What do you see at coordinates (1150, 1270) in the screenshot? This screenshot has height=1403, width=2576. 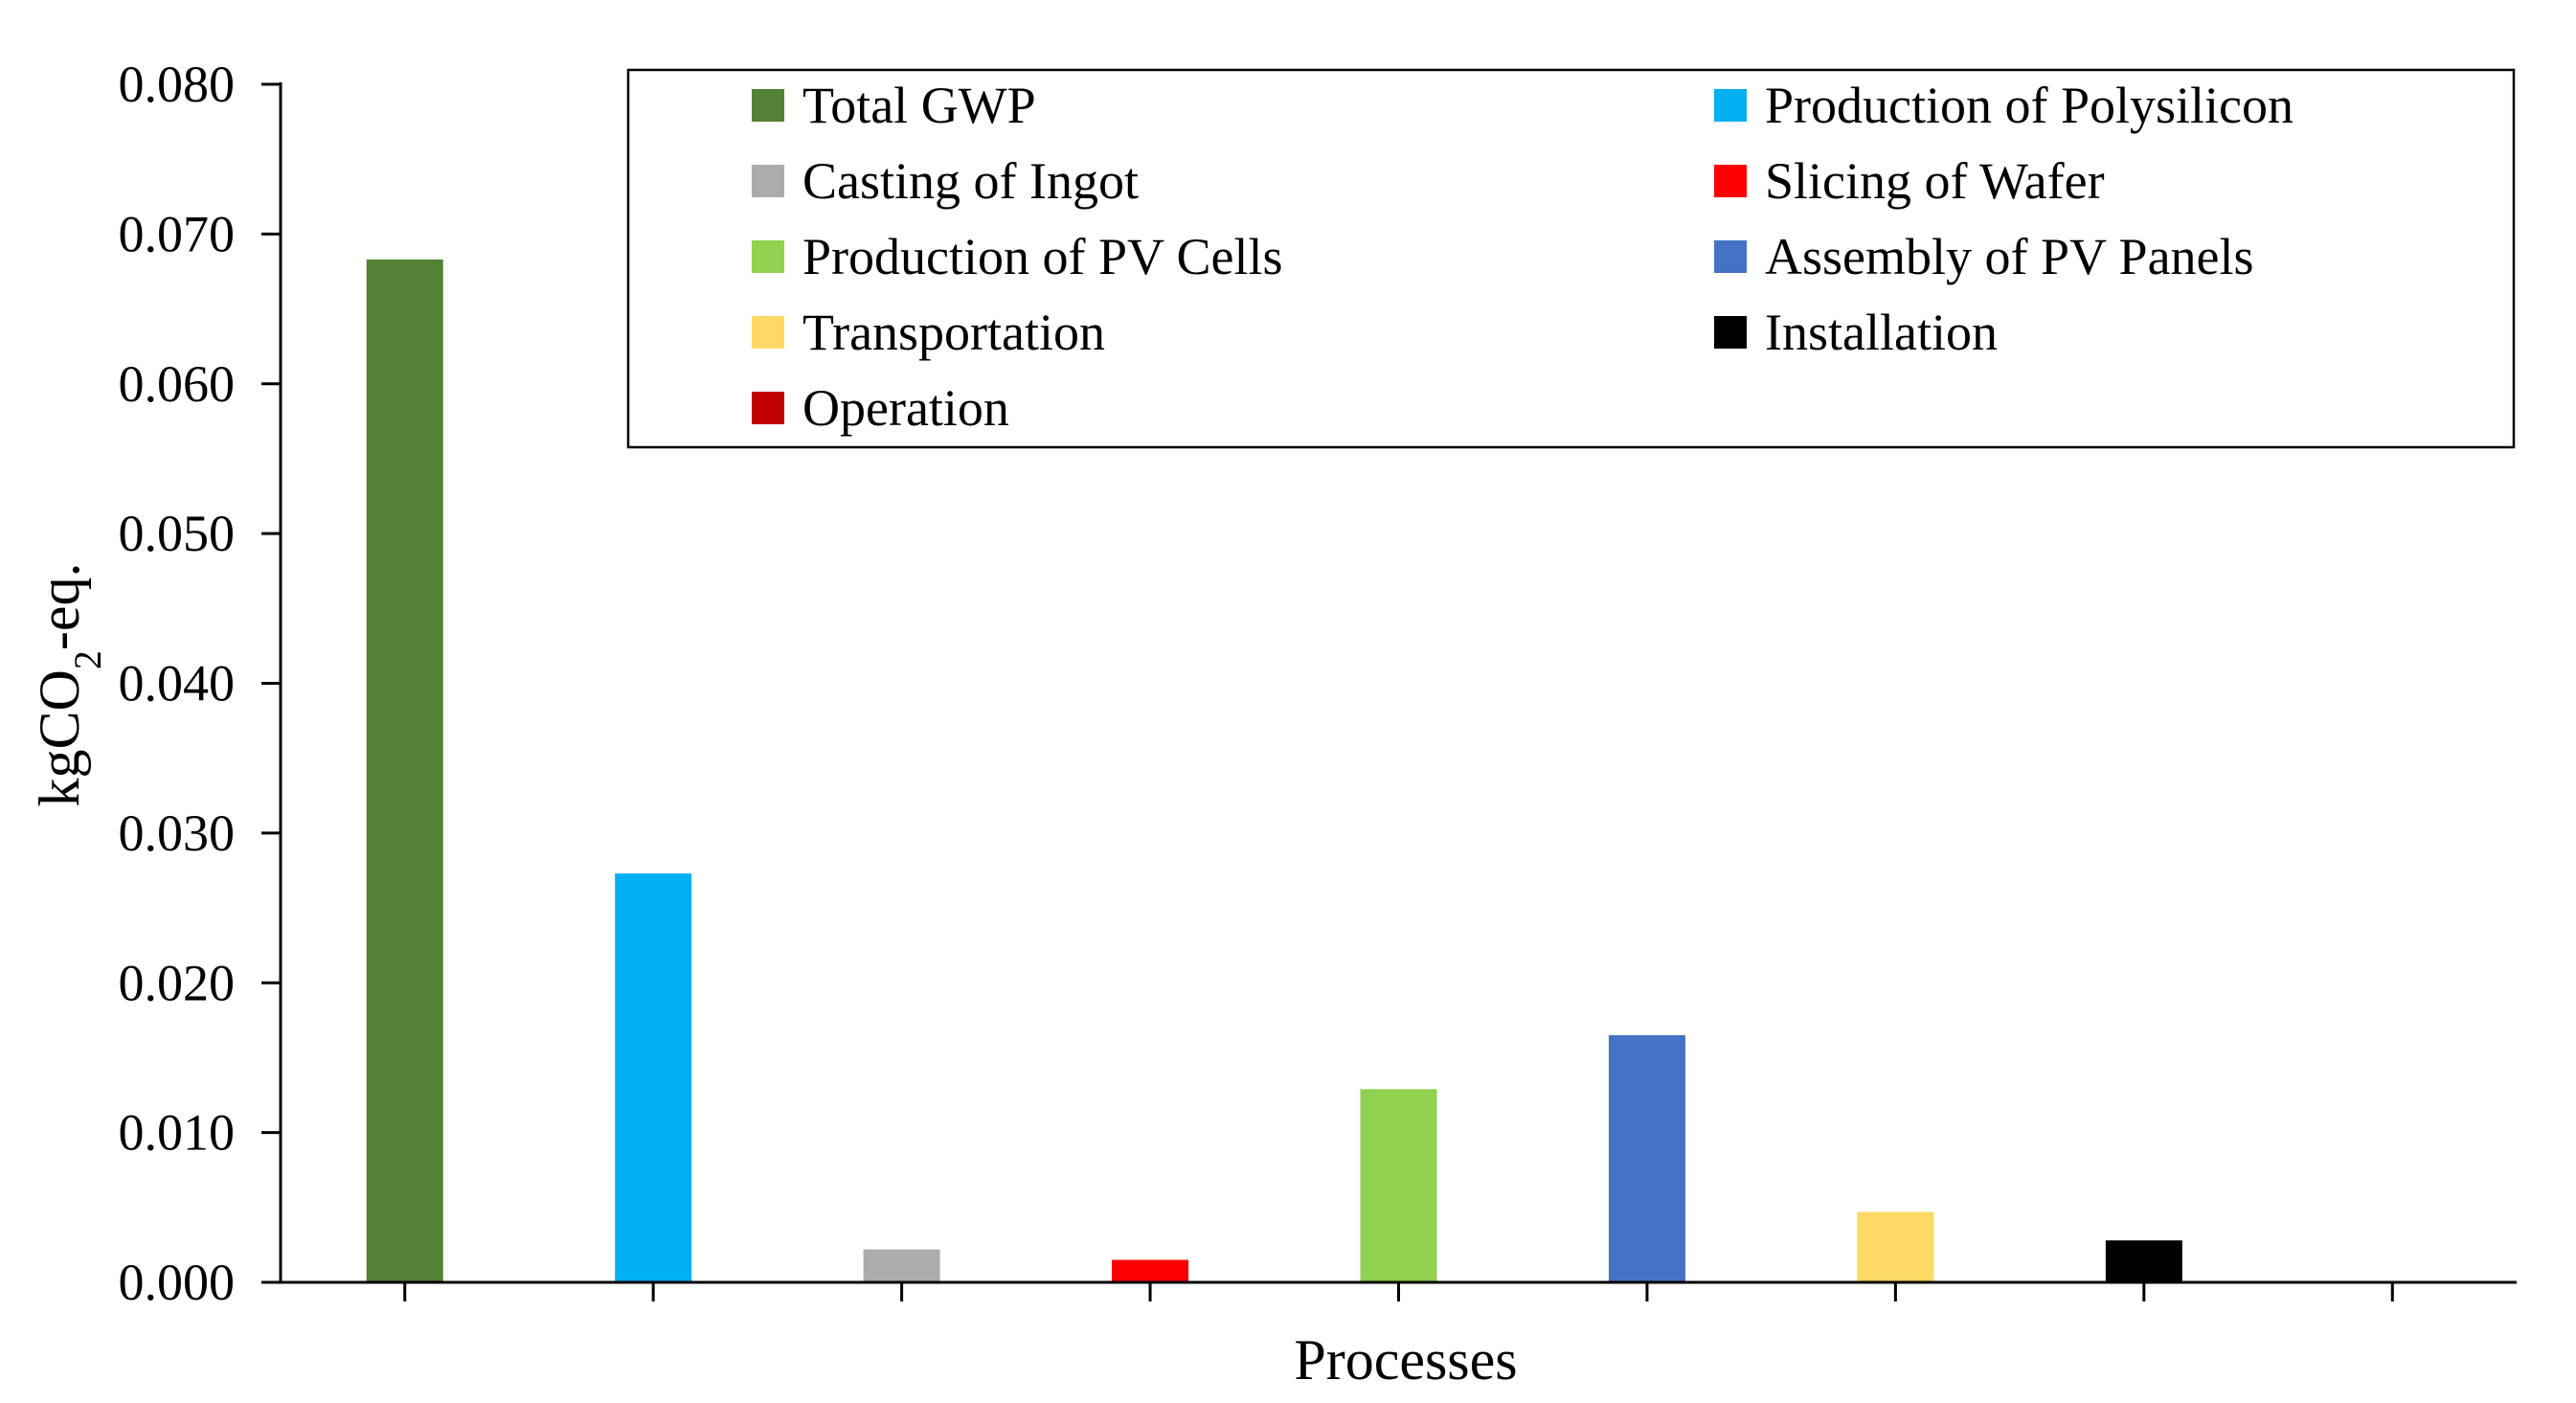 I see `bar-slicing-of-wafer` at bounding box center [1150, 1270].